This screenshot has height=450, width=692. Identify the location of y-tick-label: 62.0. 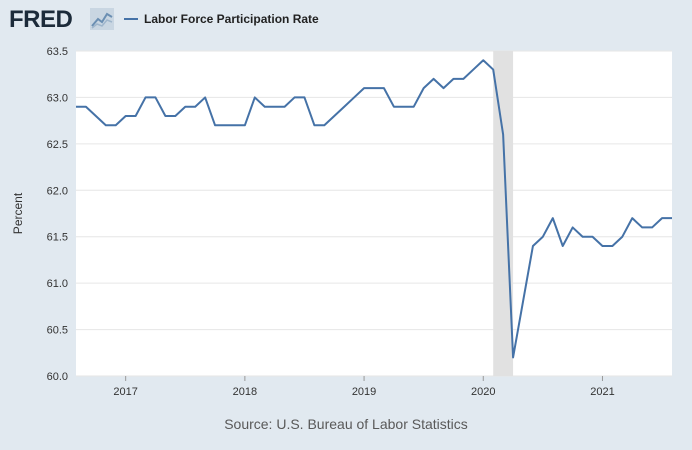
(57, 191).